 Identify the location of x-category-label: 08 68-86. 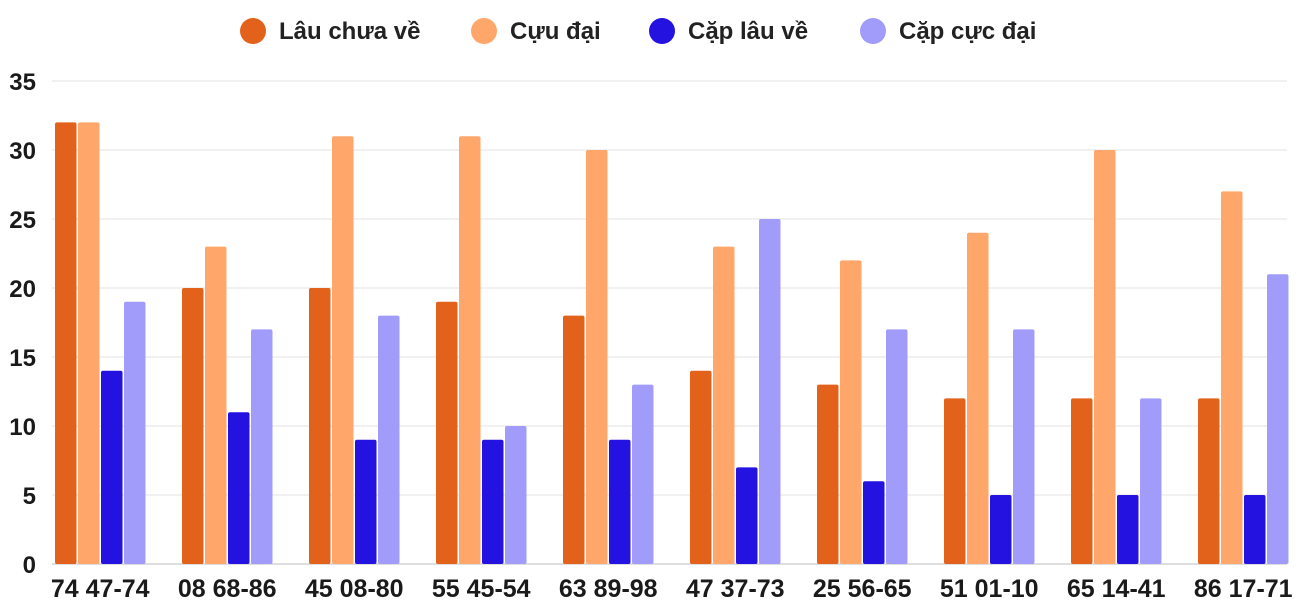
(227, 587).